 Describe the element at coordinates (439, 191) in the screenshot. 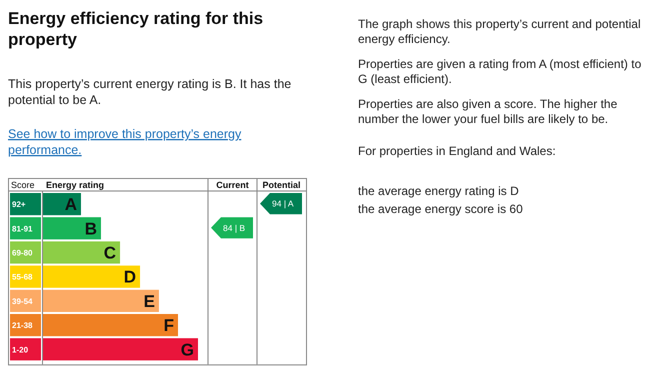

I see `text: the average energy rating is D` at that location.